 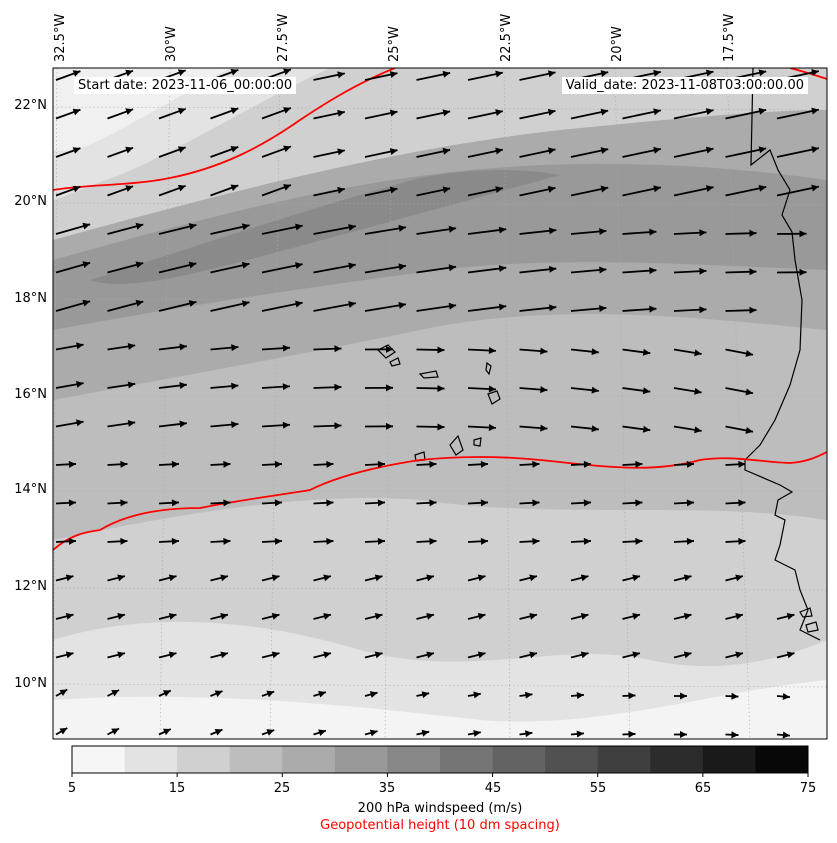 What do you see at coordinates (493, 788) in the screenshot?
I see `colorbar-tick-label: 45` at bounding box center [493, 788].